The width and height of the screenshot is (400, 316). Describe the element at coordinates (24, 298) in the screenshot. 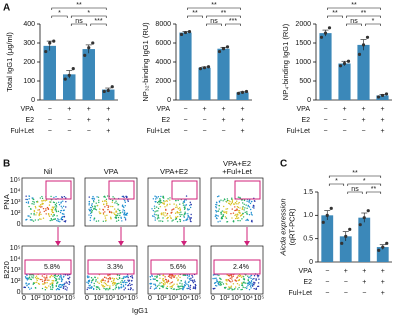

I see `flow-tick-label: 0` at that location.